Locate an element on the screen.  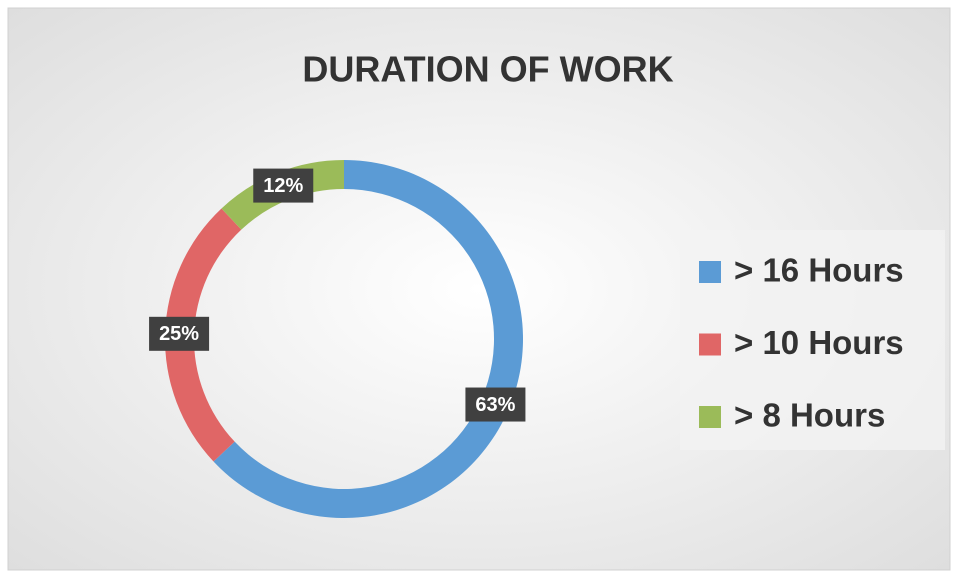
data-label: 12% is located at coordinates (283, 186).